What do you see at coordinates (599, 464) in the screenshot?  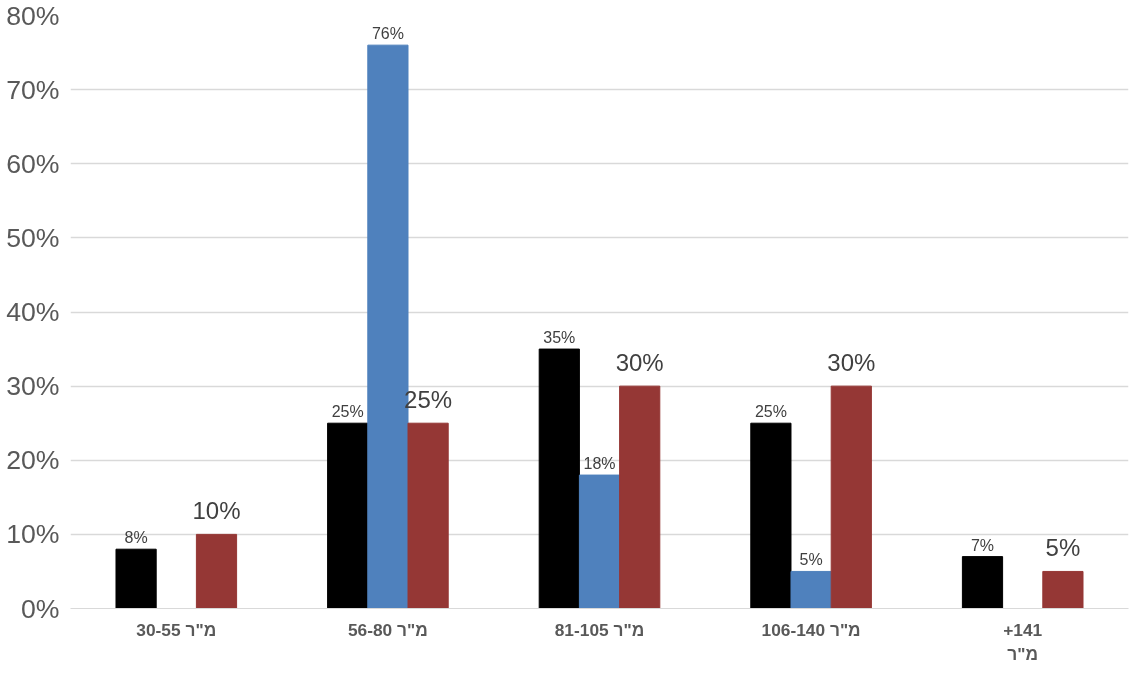 I see `data-label: 18%` at bounding box center [599, 464].